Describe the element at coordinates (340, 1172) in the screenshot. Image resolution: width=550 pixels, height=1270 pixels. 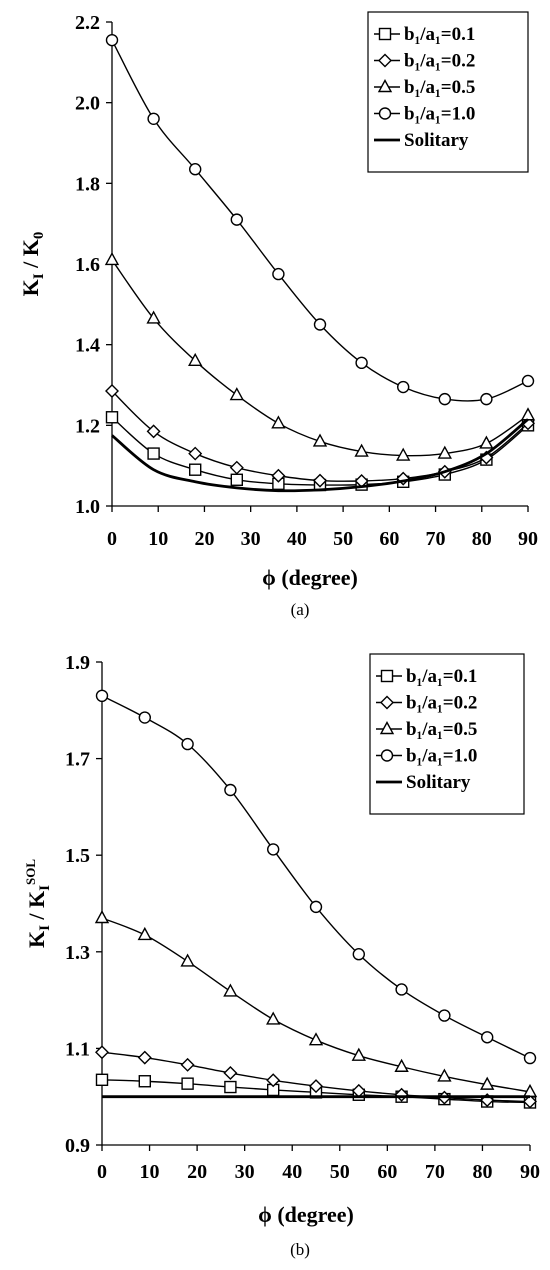
I see `x-tick-label: 50` at that location.